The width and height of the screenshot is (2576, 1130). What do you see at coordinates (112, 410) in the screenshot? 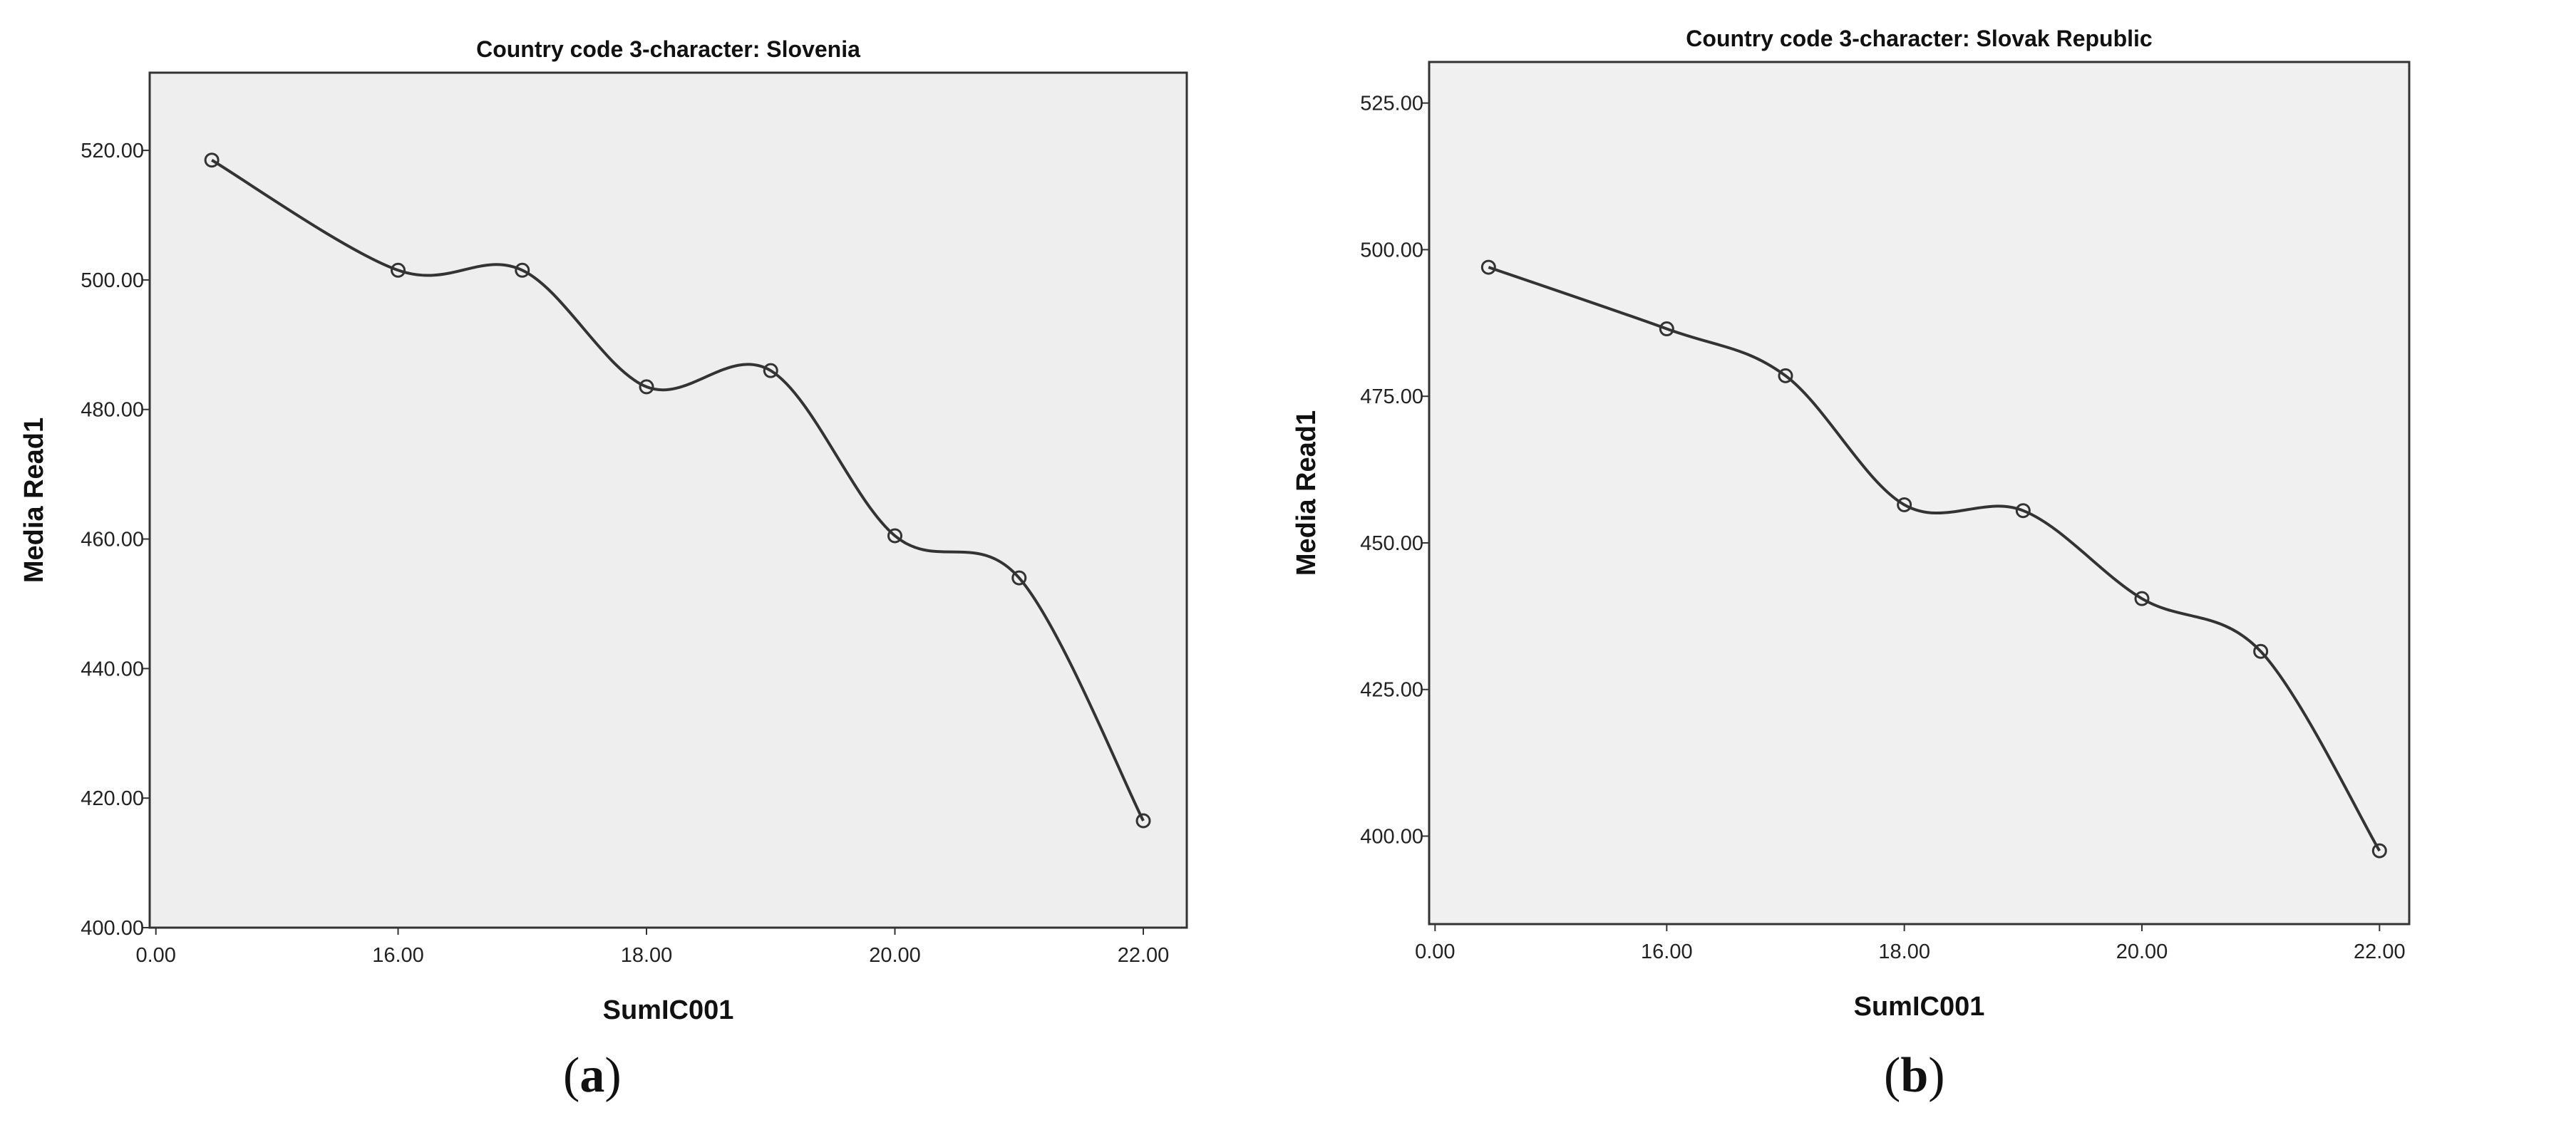
I see `chart-a-y-tick-label: 480.00` at bounding box center [112, 410].